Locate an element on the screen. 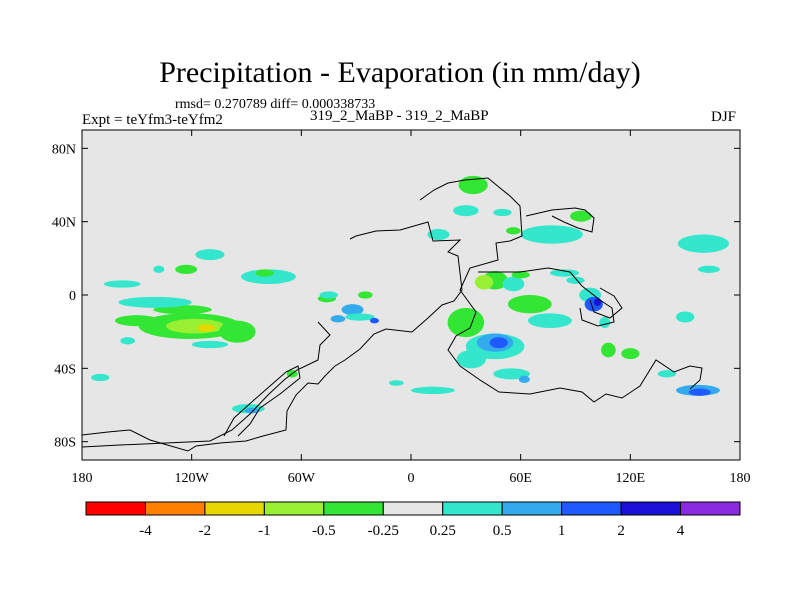  y-tick-label: 0 is located at coordinates (72, 296).